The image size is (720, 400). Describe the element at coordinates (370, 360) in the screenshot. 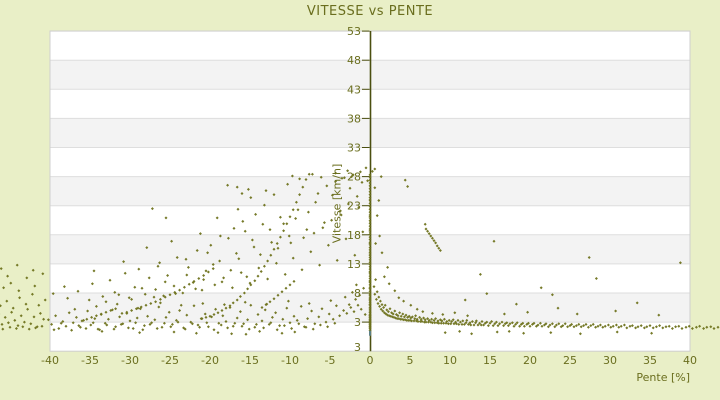

I see `x-tick-label: 0` at that location.